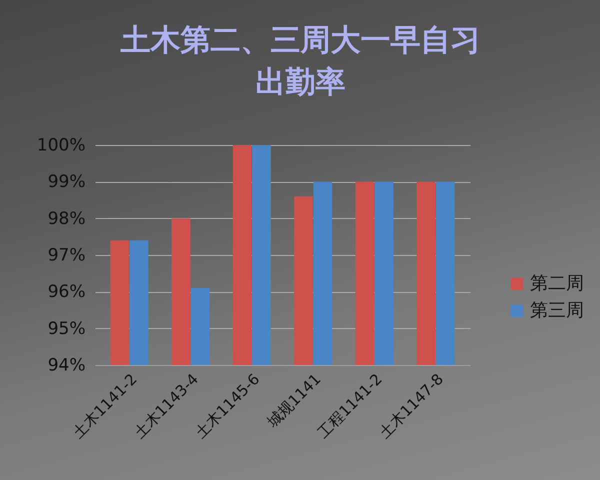 Image resolution: width=600 pixels, height=480 pixels. What do you see at coordinates (67, 328) in the screenshot?
I see `y-tick-label: 95%` at bounding box center [67, 328].